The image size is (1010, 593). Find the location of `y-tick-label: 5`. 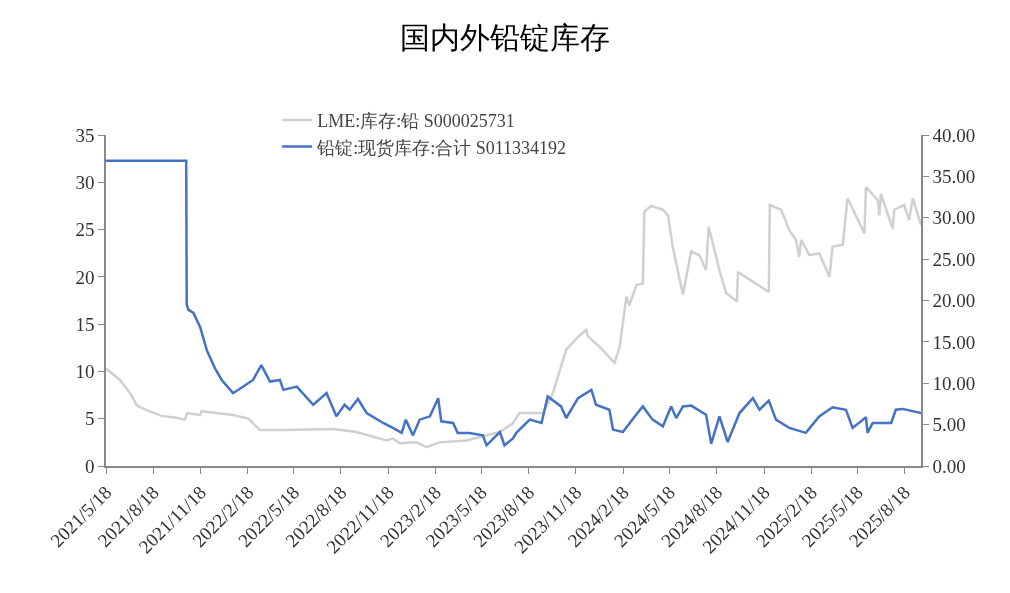

y-tick-label: 5 is located at coordinates (89, 419).